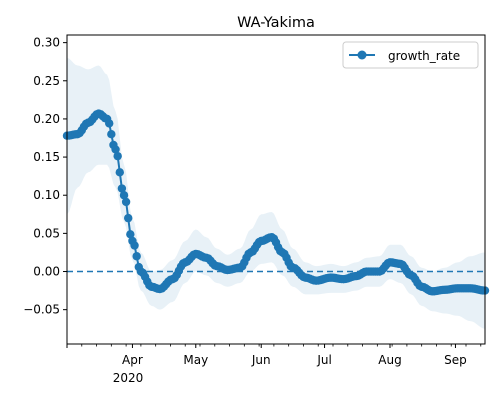  I want to click on legend: growth_rate, so click(410, 55).